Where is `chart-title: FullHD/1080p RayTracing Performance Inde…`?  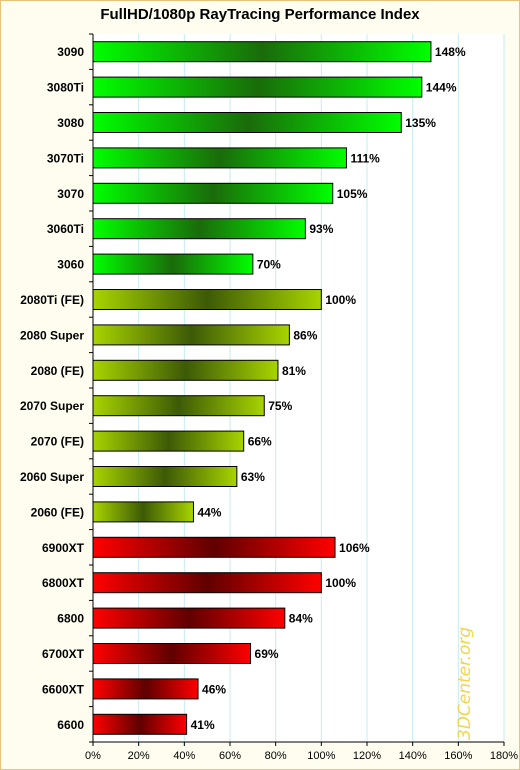 chart-title: FullHD/1080p RayTracing Performance Inde… is located at coordinates (260, 14).